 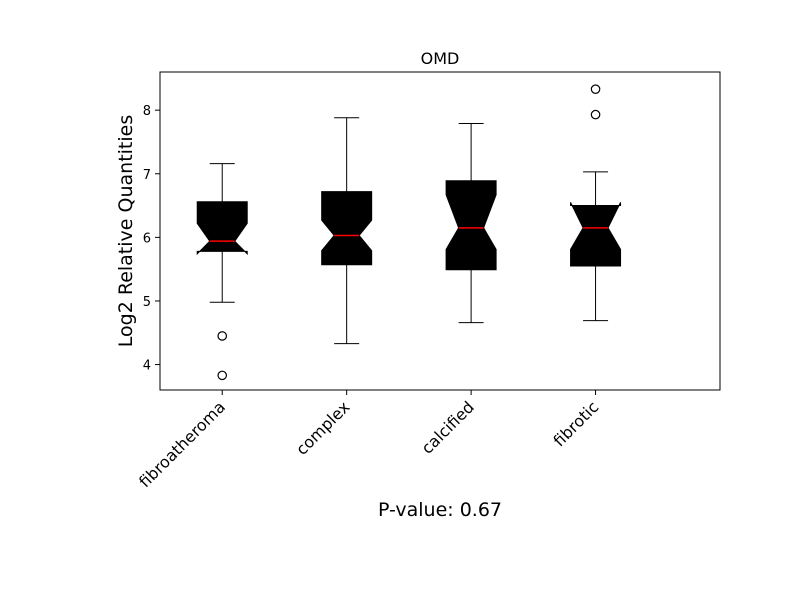 What do you see at coordinates (147, 175) in the screenshot?
I see `y-tick-label: 7` at bounding box center [147, 175].